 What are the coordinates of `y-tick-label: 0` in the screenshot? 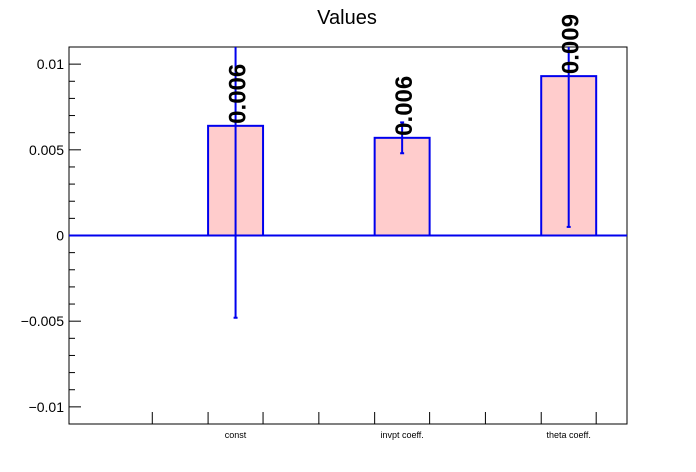 It's located at (60, 236).